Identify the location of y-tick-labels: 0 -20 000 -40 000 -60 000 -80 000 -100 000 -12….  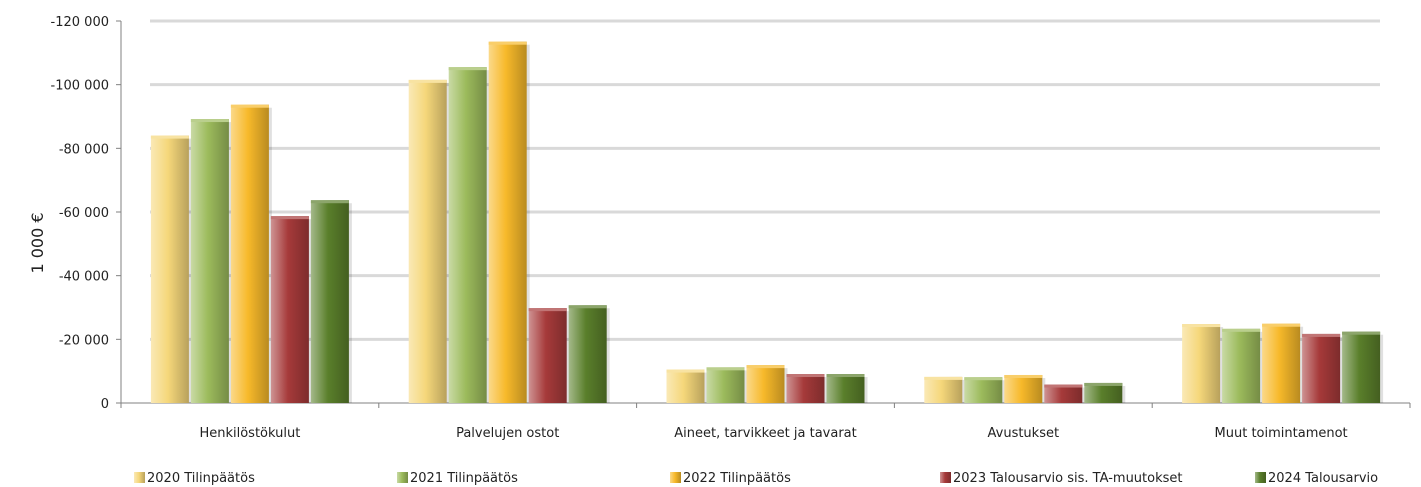
(80, 213).